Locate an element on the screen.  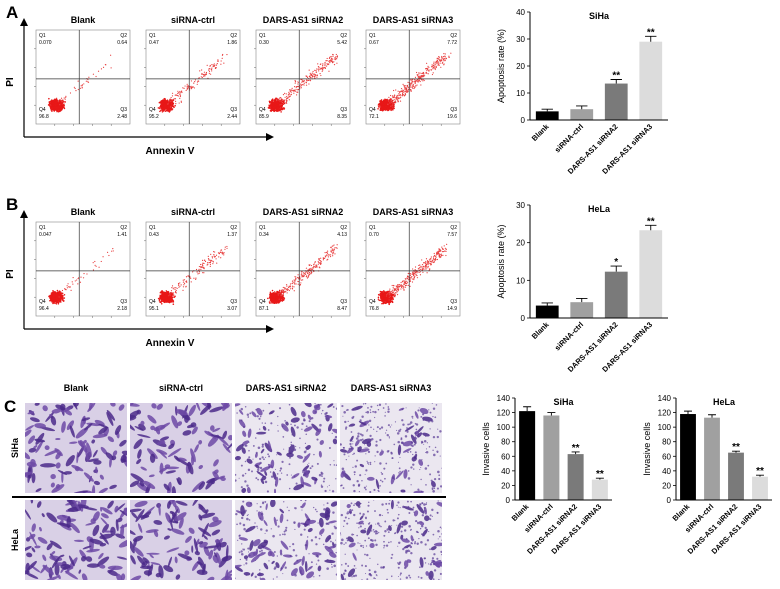
panel-label: B is located at coordinates (12, 204).